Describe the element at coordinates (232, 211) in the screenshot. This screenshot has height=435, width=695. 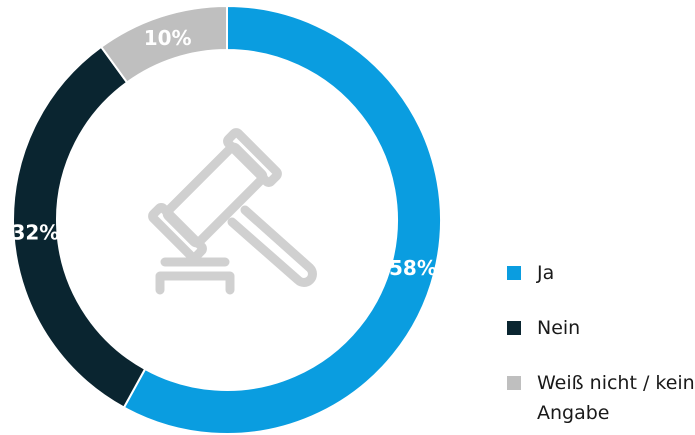
I see `gavel-icon` at that location.